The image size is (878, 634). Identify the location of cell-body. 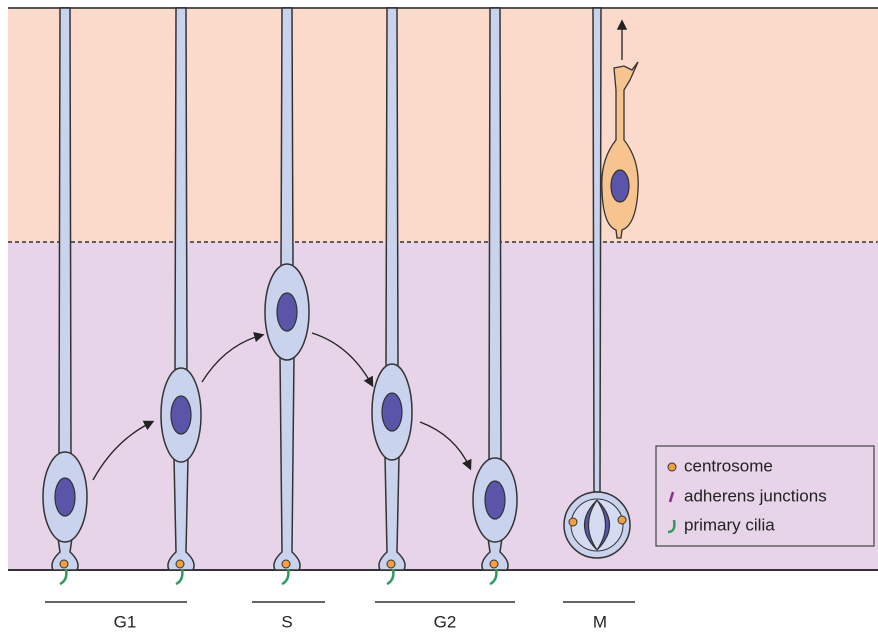
(620, 150).